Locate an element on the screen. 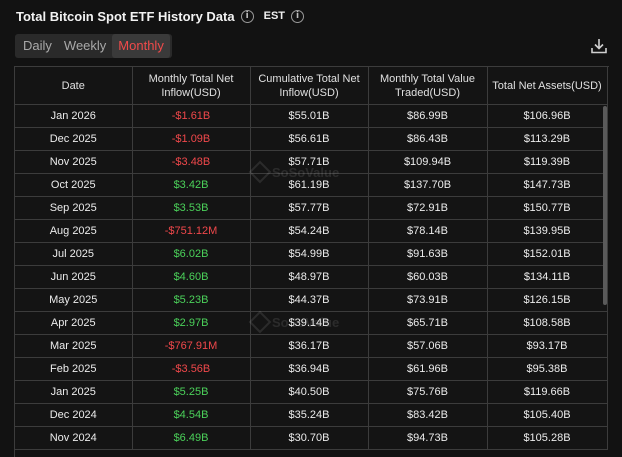 The width and height of the screenshot is (622, 457). column-header-net-inflow: Monthly Total Net Inflow(USD) is located at coordinates (191, 86).